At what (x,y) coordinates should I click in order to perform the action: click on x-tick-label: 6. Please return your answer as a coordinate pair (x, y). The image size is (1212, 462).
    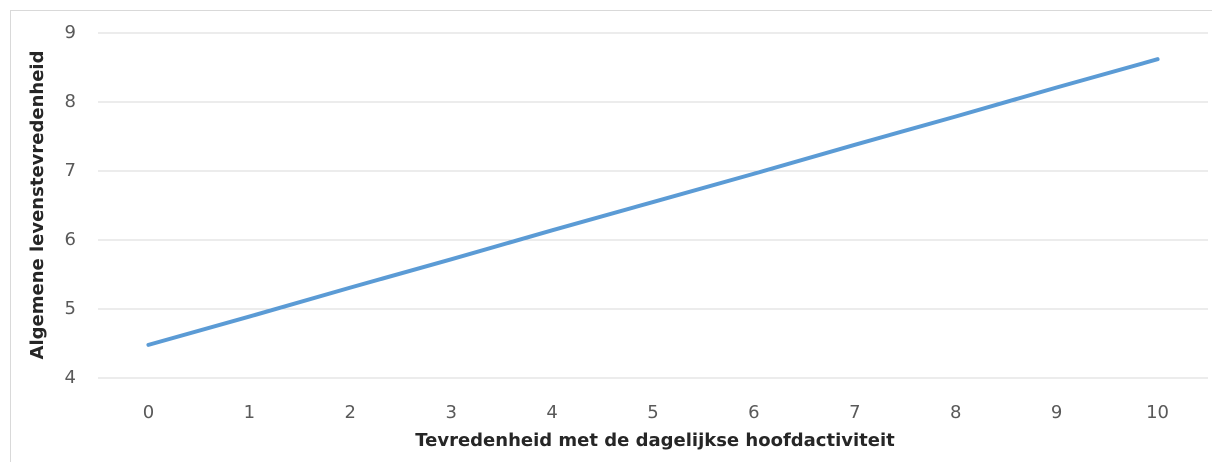
    Looking at the image, I should click on (753, 412).